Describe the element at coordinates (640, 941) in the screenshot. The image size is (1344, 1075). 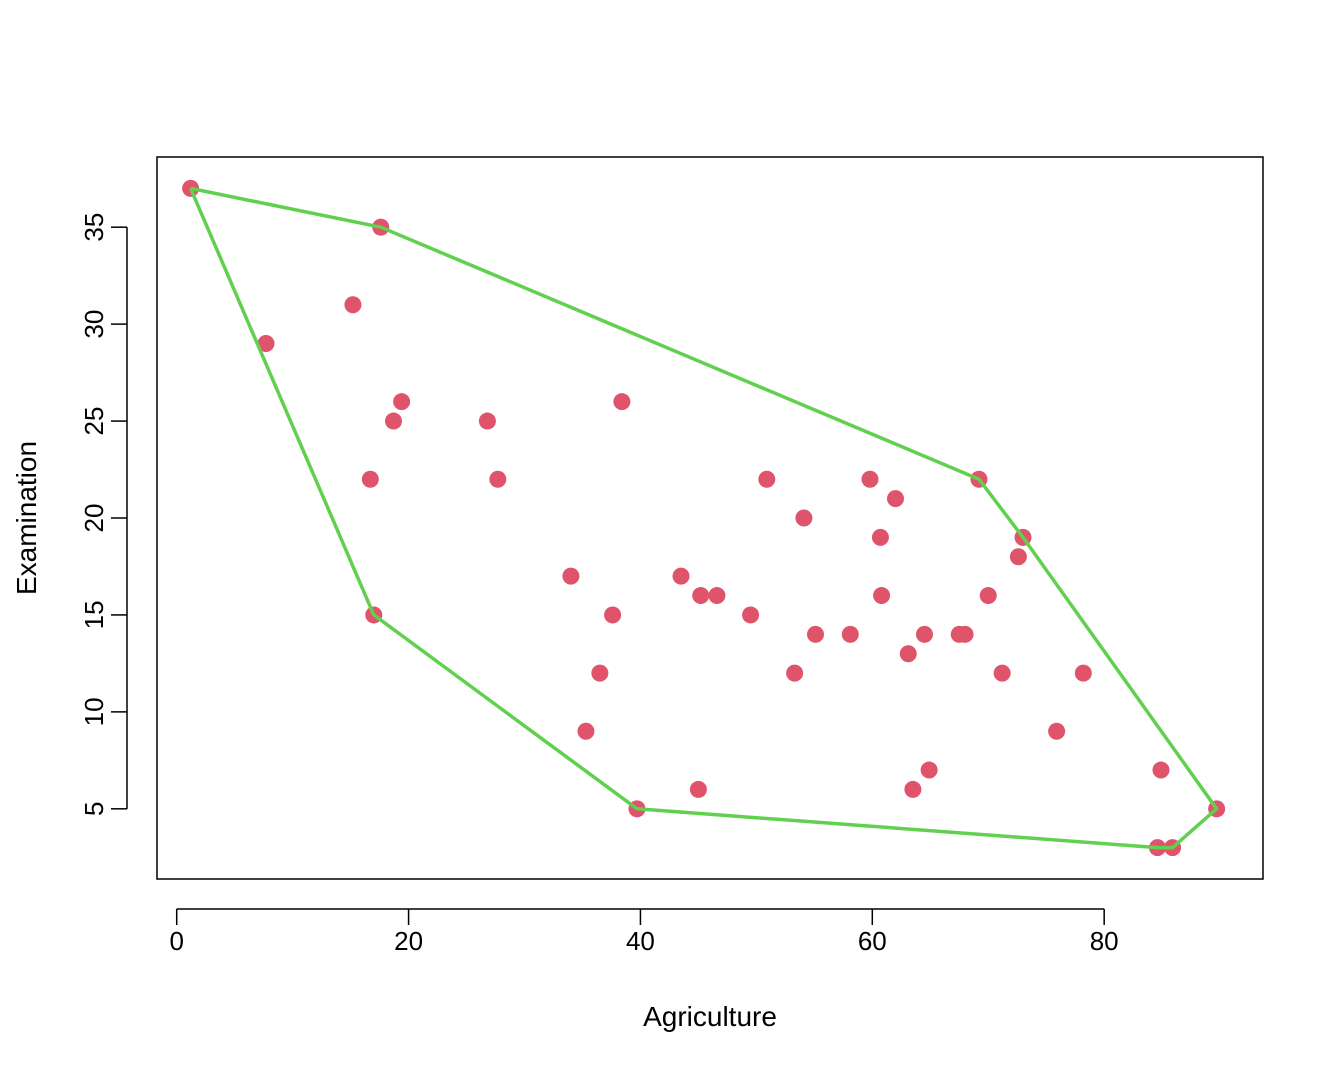
I see `x-tick-label: 40` at that location.